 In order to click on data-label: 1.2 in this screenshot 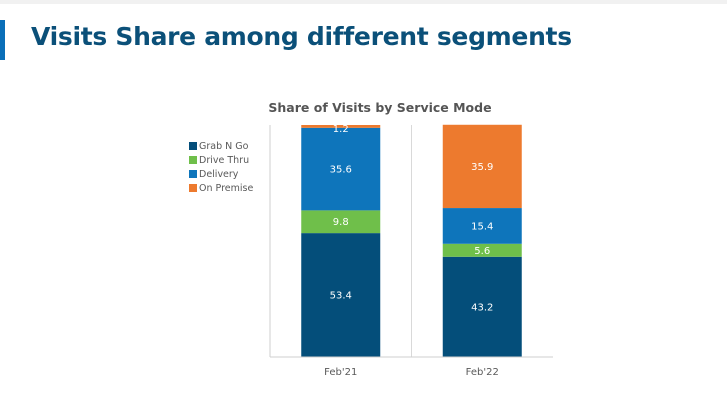, I will do `click(341, 129)`.